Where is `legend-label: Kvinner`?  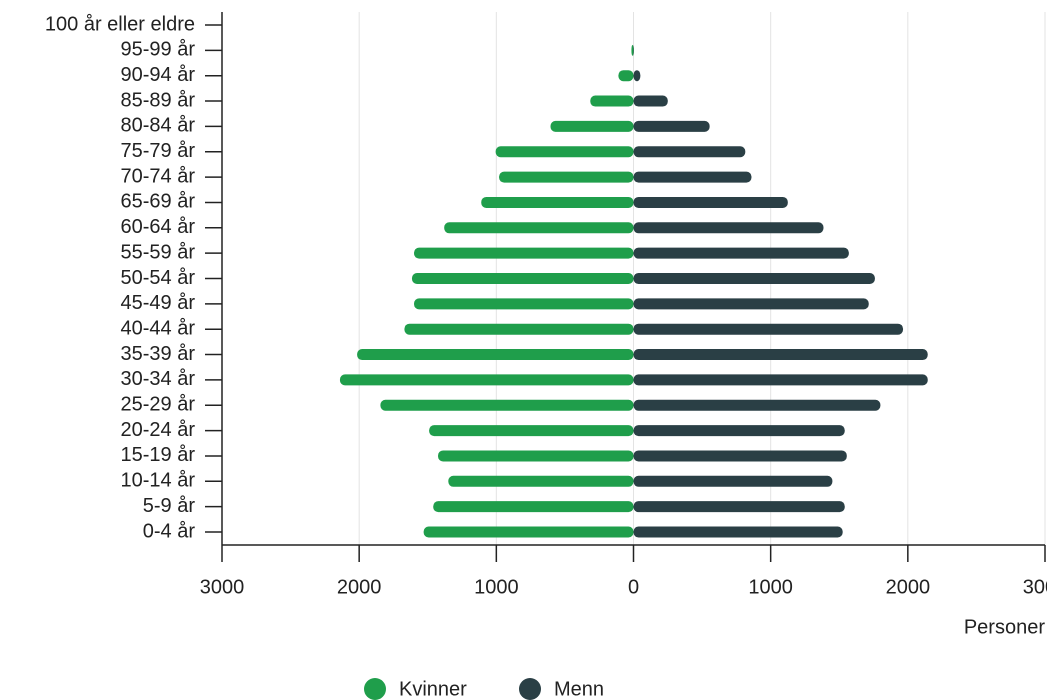 legend-label: Kvinner is located at coordinates (433, 689).